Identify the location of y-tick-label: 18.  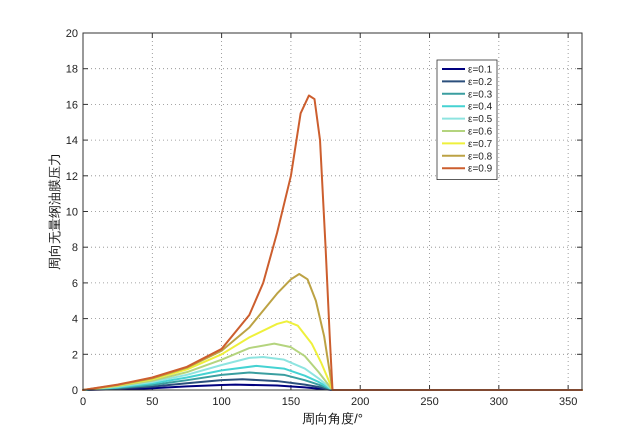
(72, 70).